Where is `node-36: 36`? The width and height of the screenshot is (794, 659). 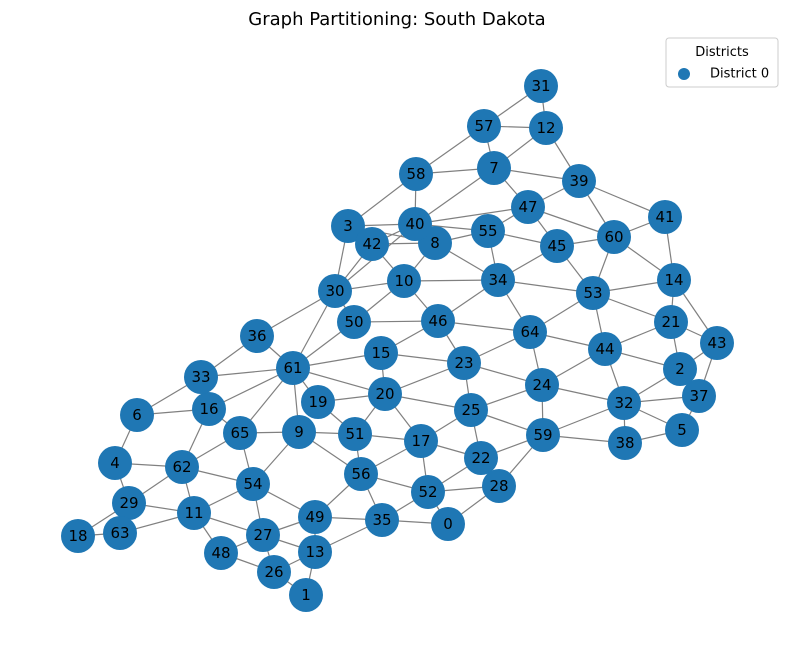
node-36: 36 is located at coordinates (257, 336).